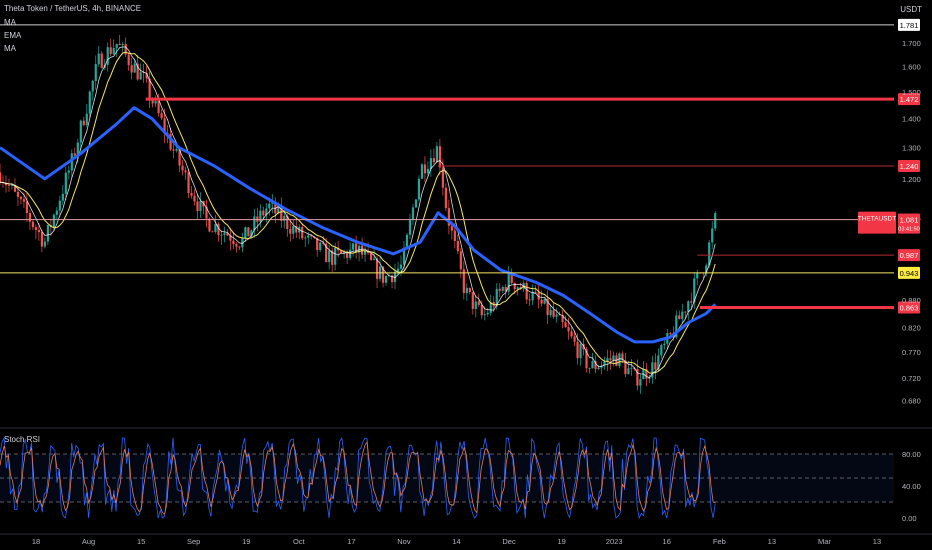  Describe the element at coordinates (10, 48) in the screenshot. I see `indicator-ma-2: MA` at that location.